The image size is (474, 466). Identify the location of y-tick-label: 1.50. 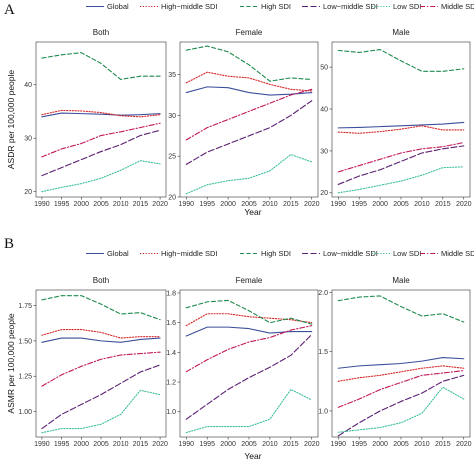
(25, 341).